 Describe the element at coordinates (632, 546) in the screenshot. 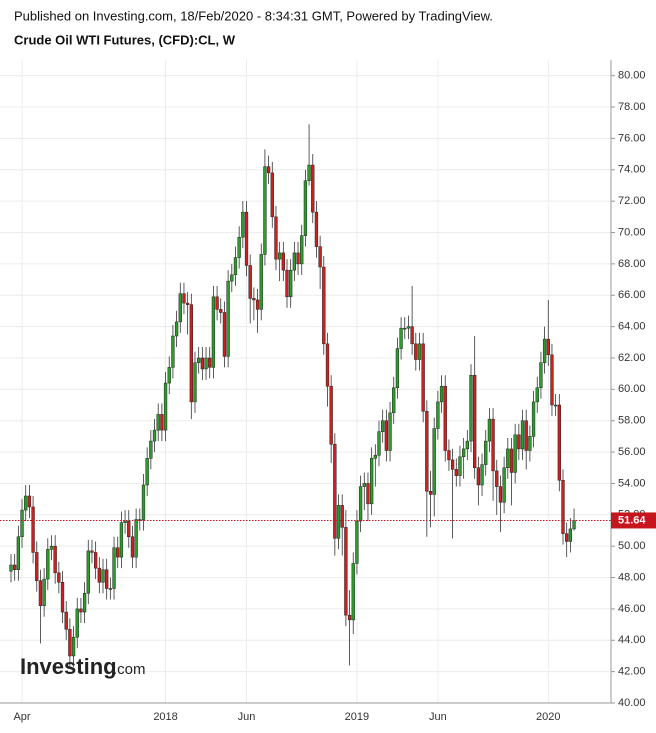

I see `y-tick-label: 50.00` at that location.